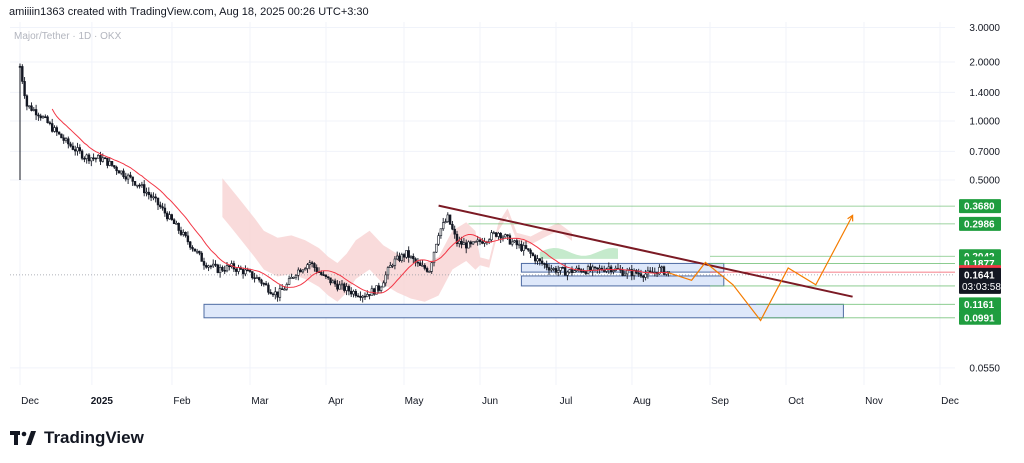 The width and height of the screenshot is (1024, 463). What do you see at coordinates (979, 264) in the screenshot?
I see `level-tag-label-3: 0.1877` at bounding box center [979, 264].